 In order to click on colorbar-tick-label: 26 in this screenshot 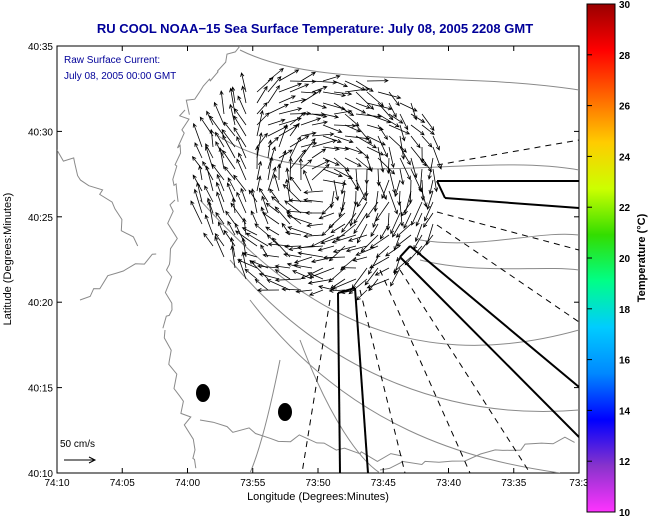, I will do `click(625, 107)`.